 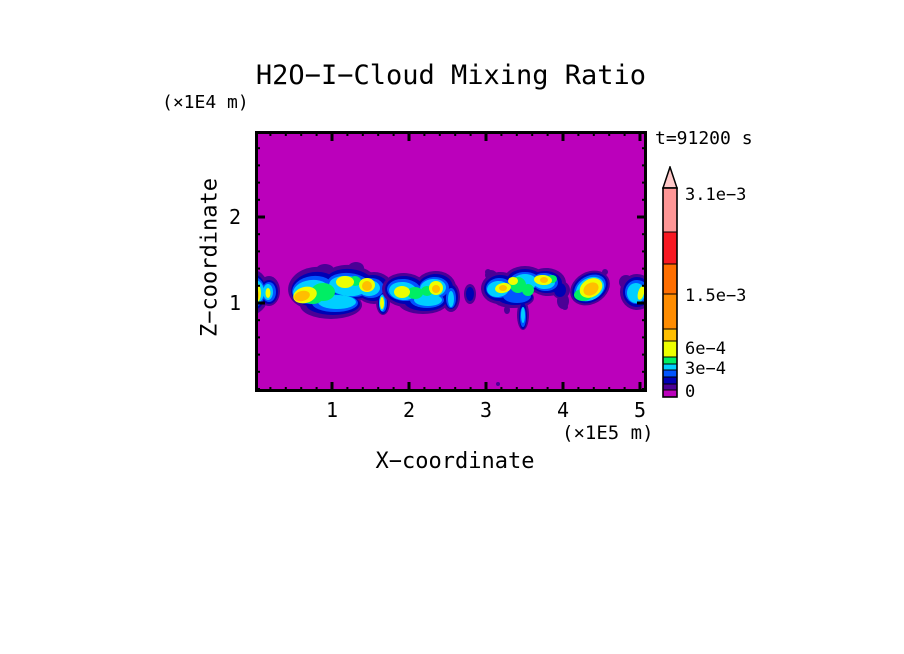 What do you see at coordinates (608, 433) in the screenshot?
I see `x-axis-unit-label: (×1E5 m)` at bounding box center [608, 433].